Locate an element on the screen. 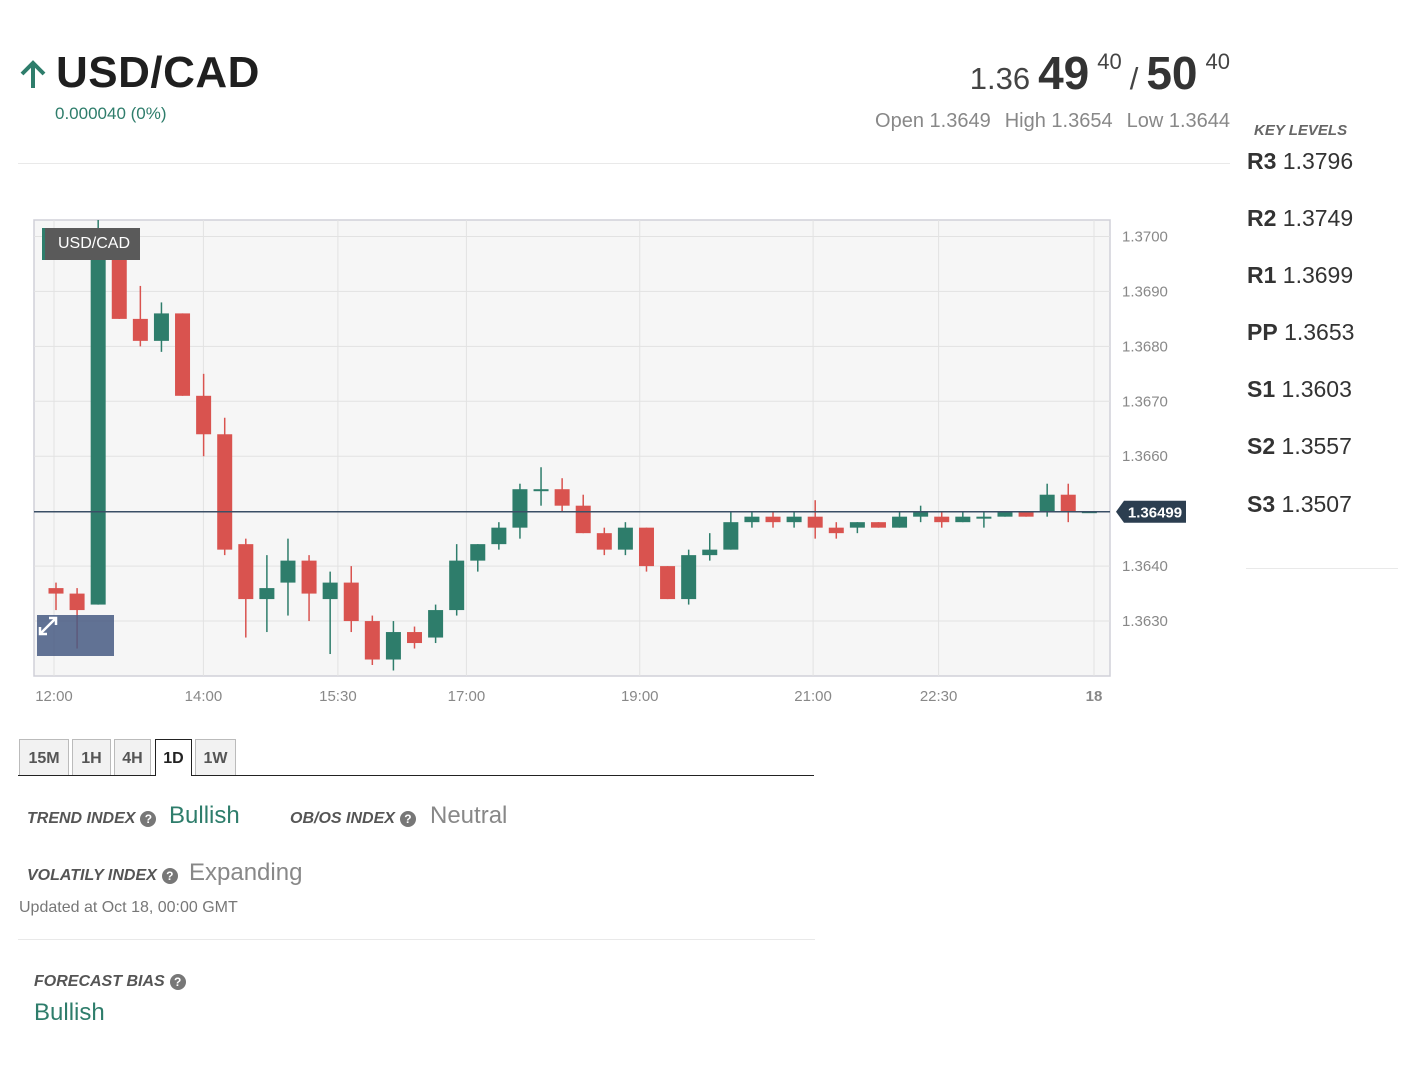 This screenshot has height=1068, width=1408. obos-index-value: Neutral is located at coordinates (469, 815).